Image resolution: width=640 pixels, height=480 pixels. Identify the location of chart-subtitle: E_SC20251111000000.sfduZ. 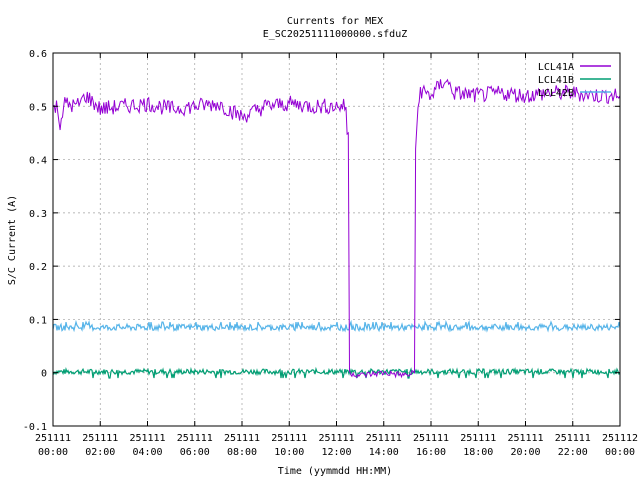
(335, 34).